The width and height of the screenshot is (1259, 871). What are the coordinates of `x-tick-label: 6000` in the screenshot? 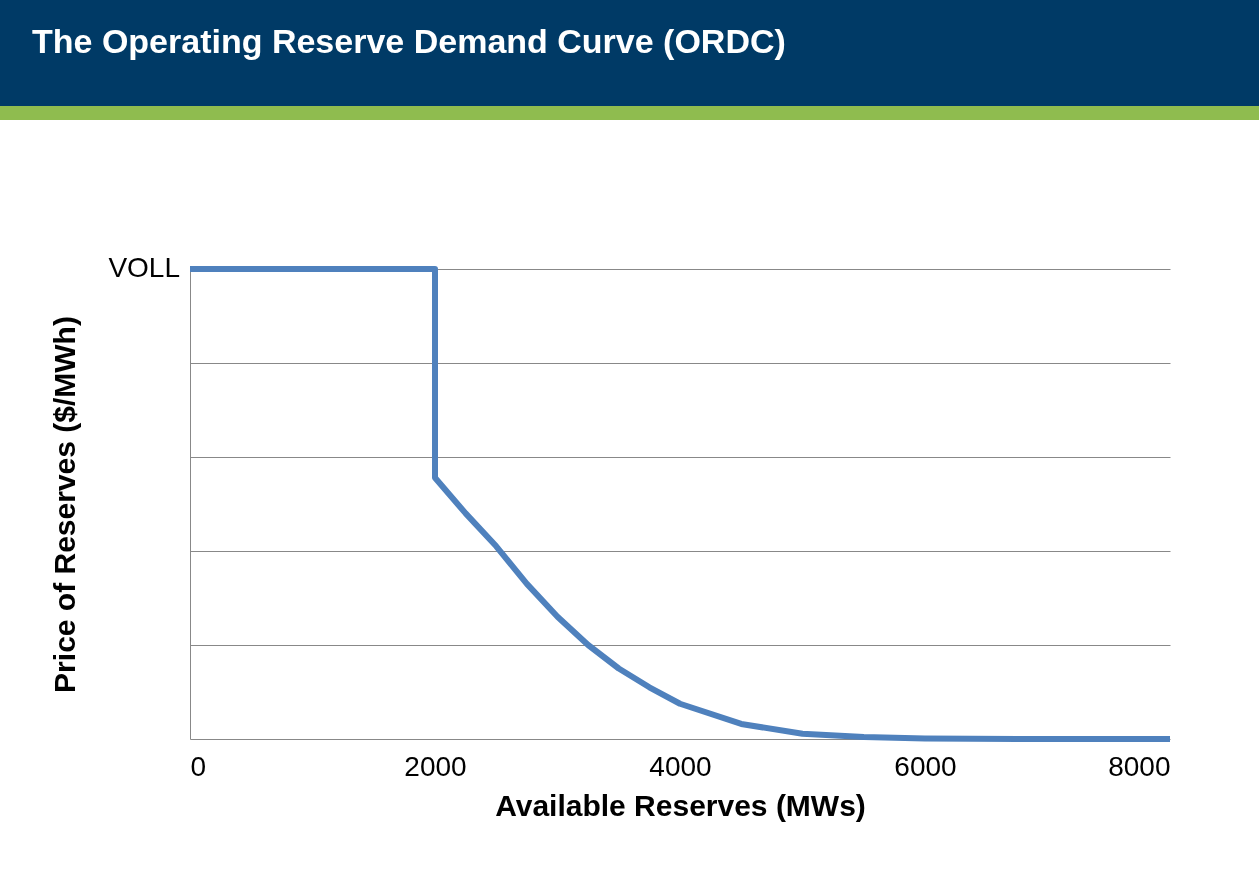 It's located at (925, 766).